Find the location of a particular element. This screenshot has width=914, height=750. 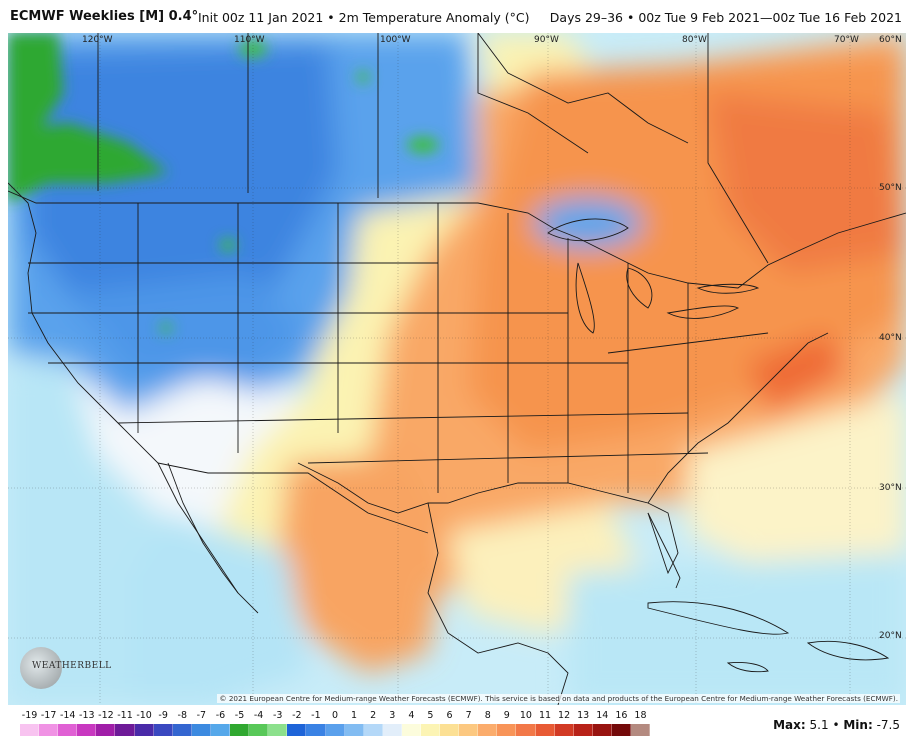

map-title: ECMWF Weeklies [M] 0.4° is located at coordinates (104, 16).